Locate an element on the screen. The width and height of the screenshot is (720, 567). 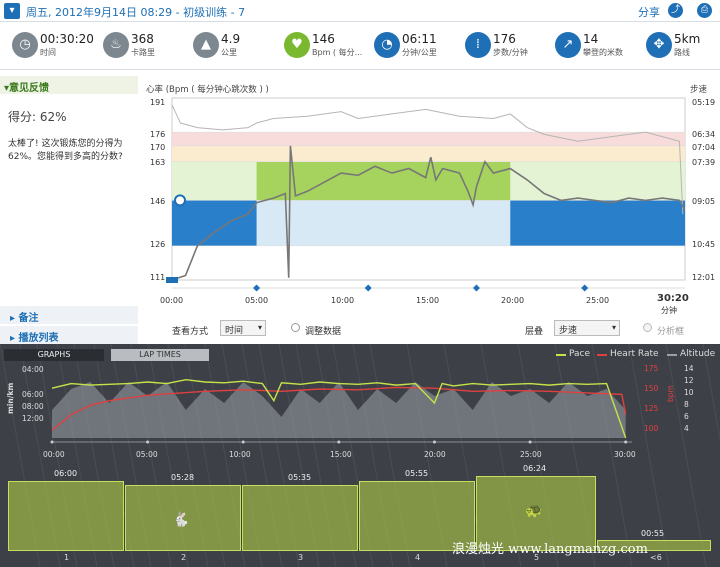
stat-label: 路线 is located at coordinates (682, 52).